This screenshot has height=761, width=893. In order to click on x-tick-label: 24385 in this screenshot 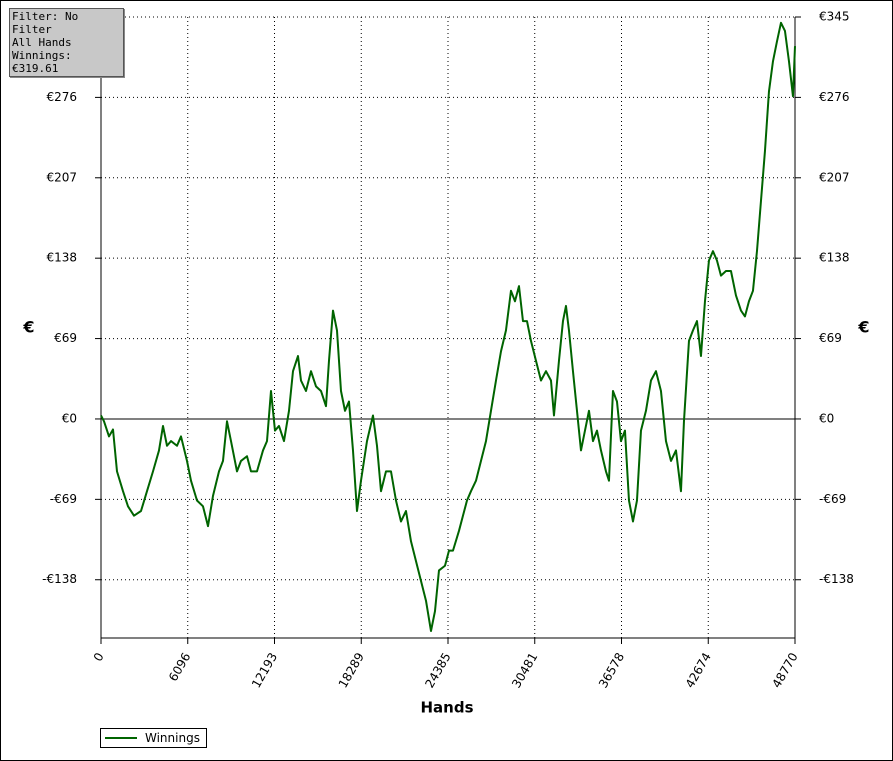, I will do `click(437, 670)`.